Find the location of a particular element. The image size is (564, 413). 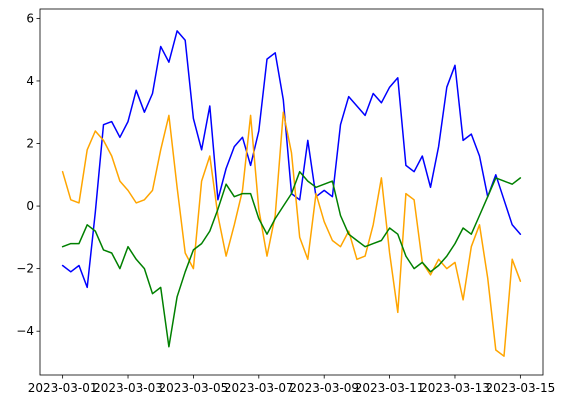

y-tick-label: 0 is located at coordinates (30, 206).